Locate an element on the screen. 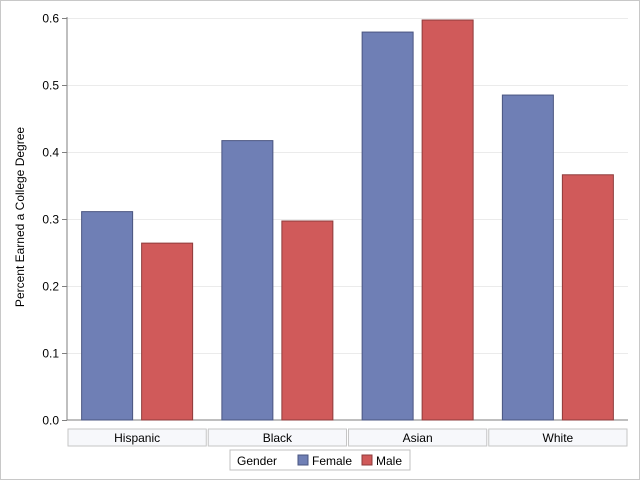 This screenshot has height=480, width=640. y-axis: 0.0 0.1 0.2 0.3 0.4 0.5 0.6 is located at coordinates (55, 220).